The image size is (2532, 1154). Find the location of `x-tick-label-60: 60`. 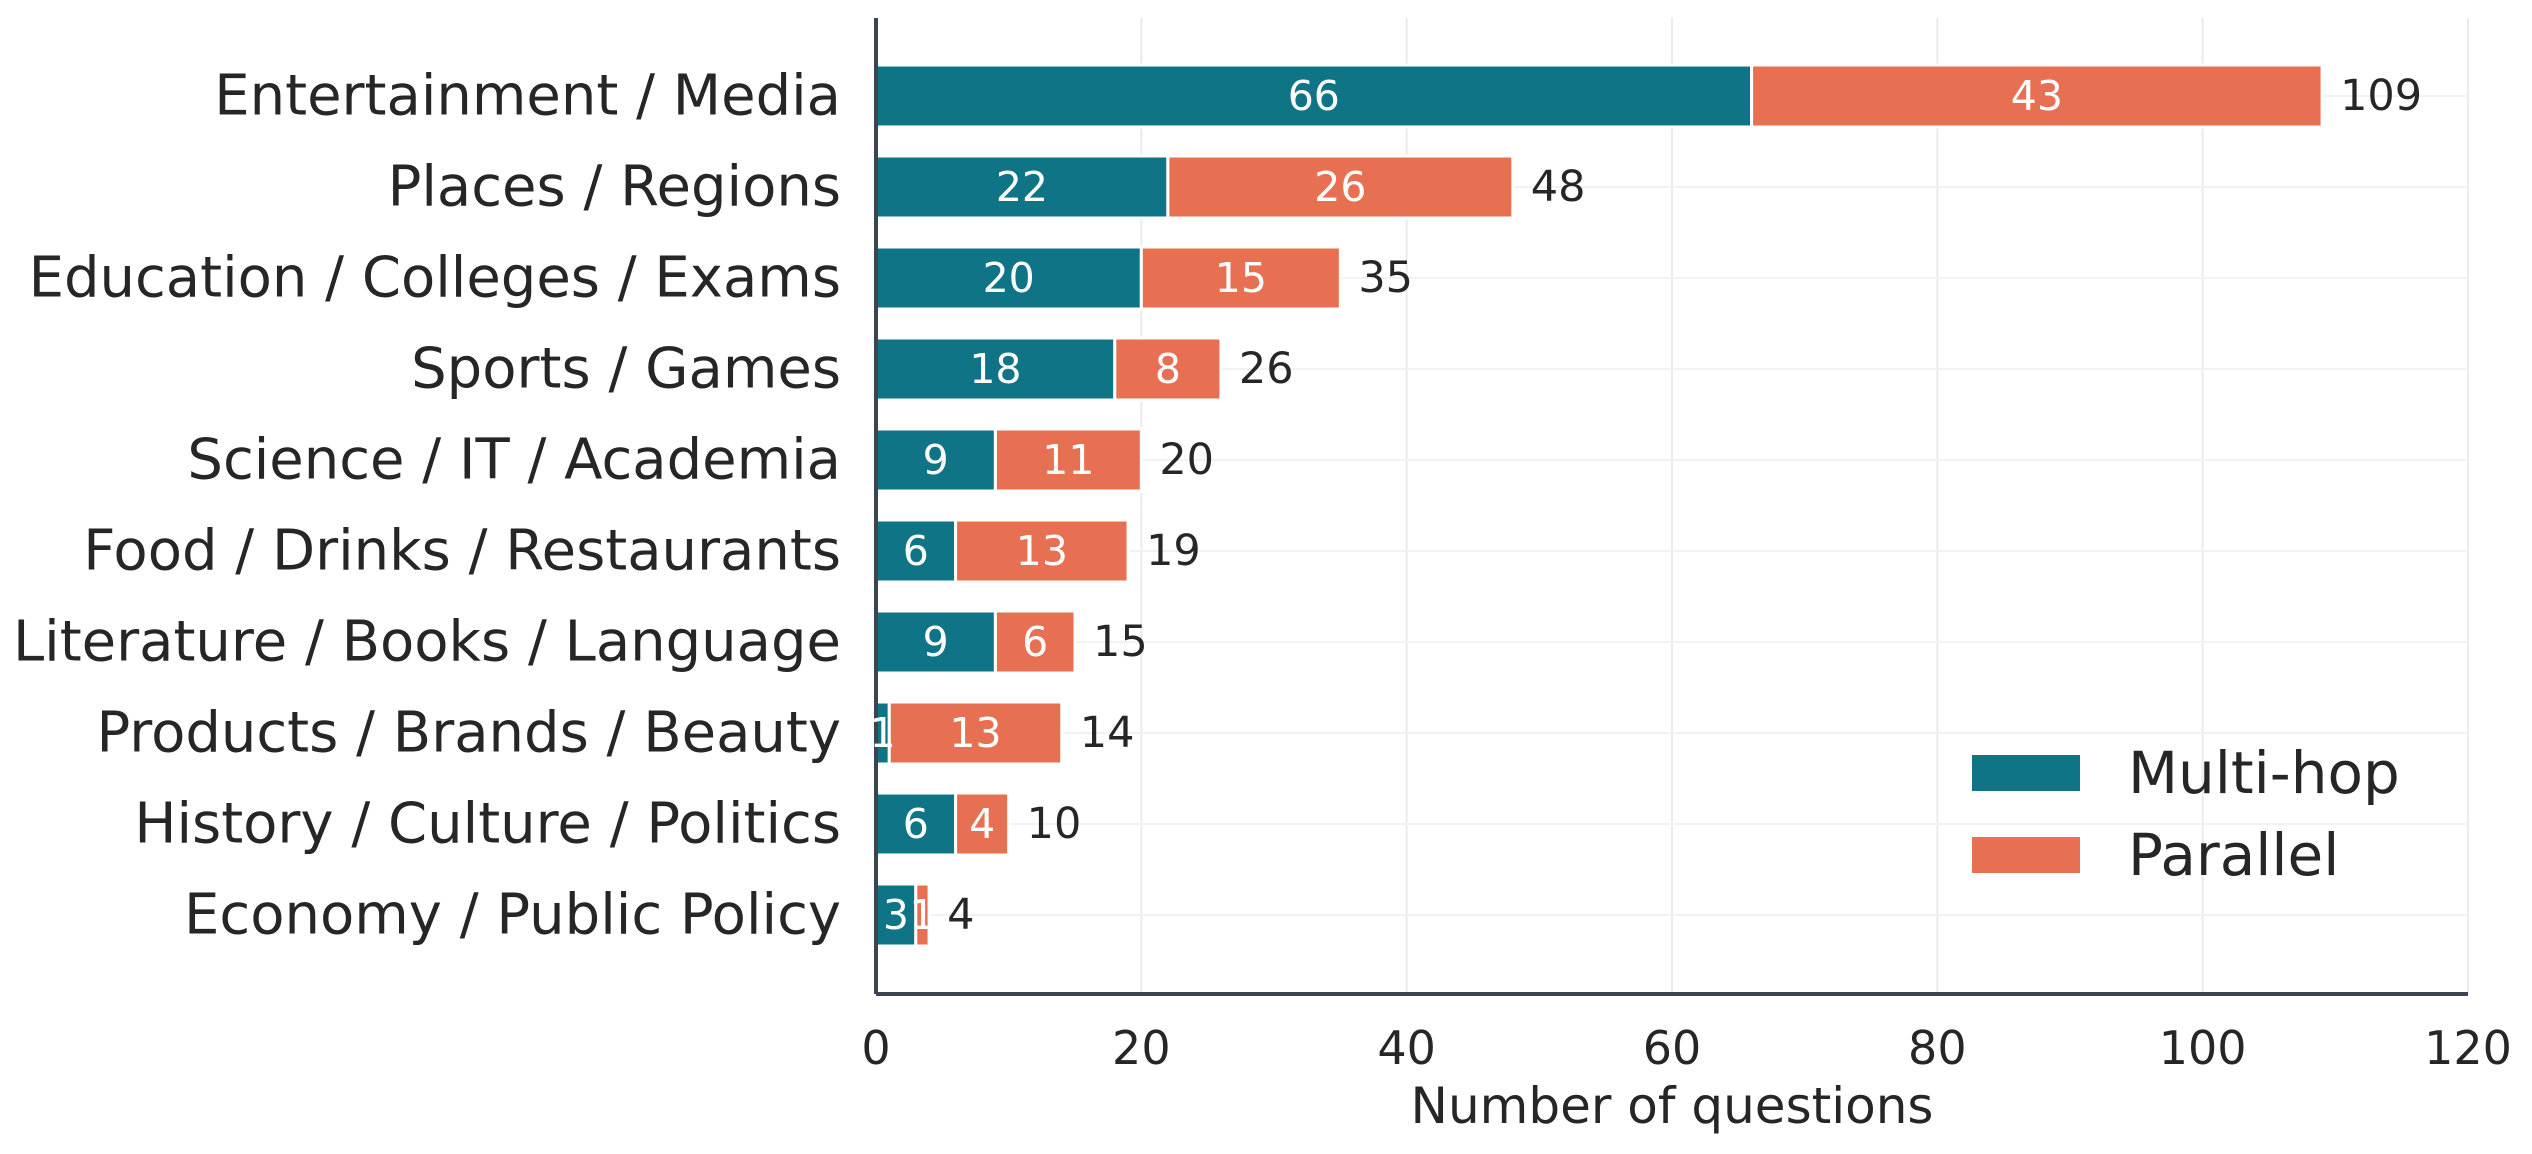

x-tick-label-60: 60 is located at coordinates (1672, 1048).